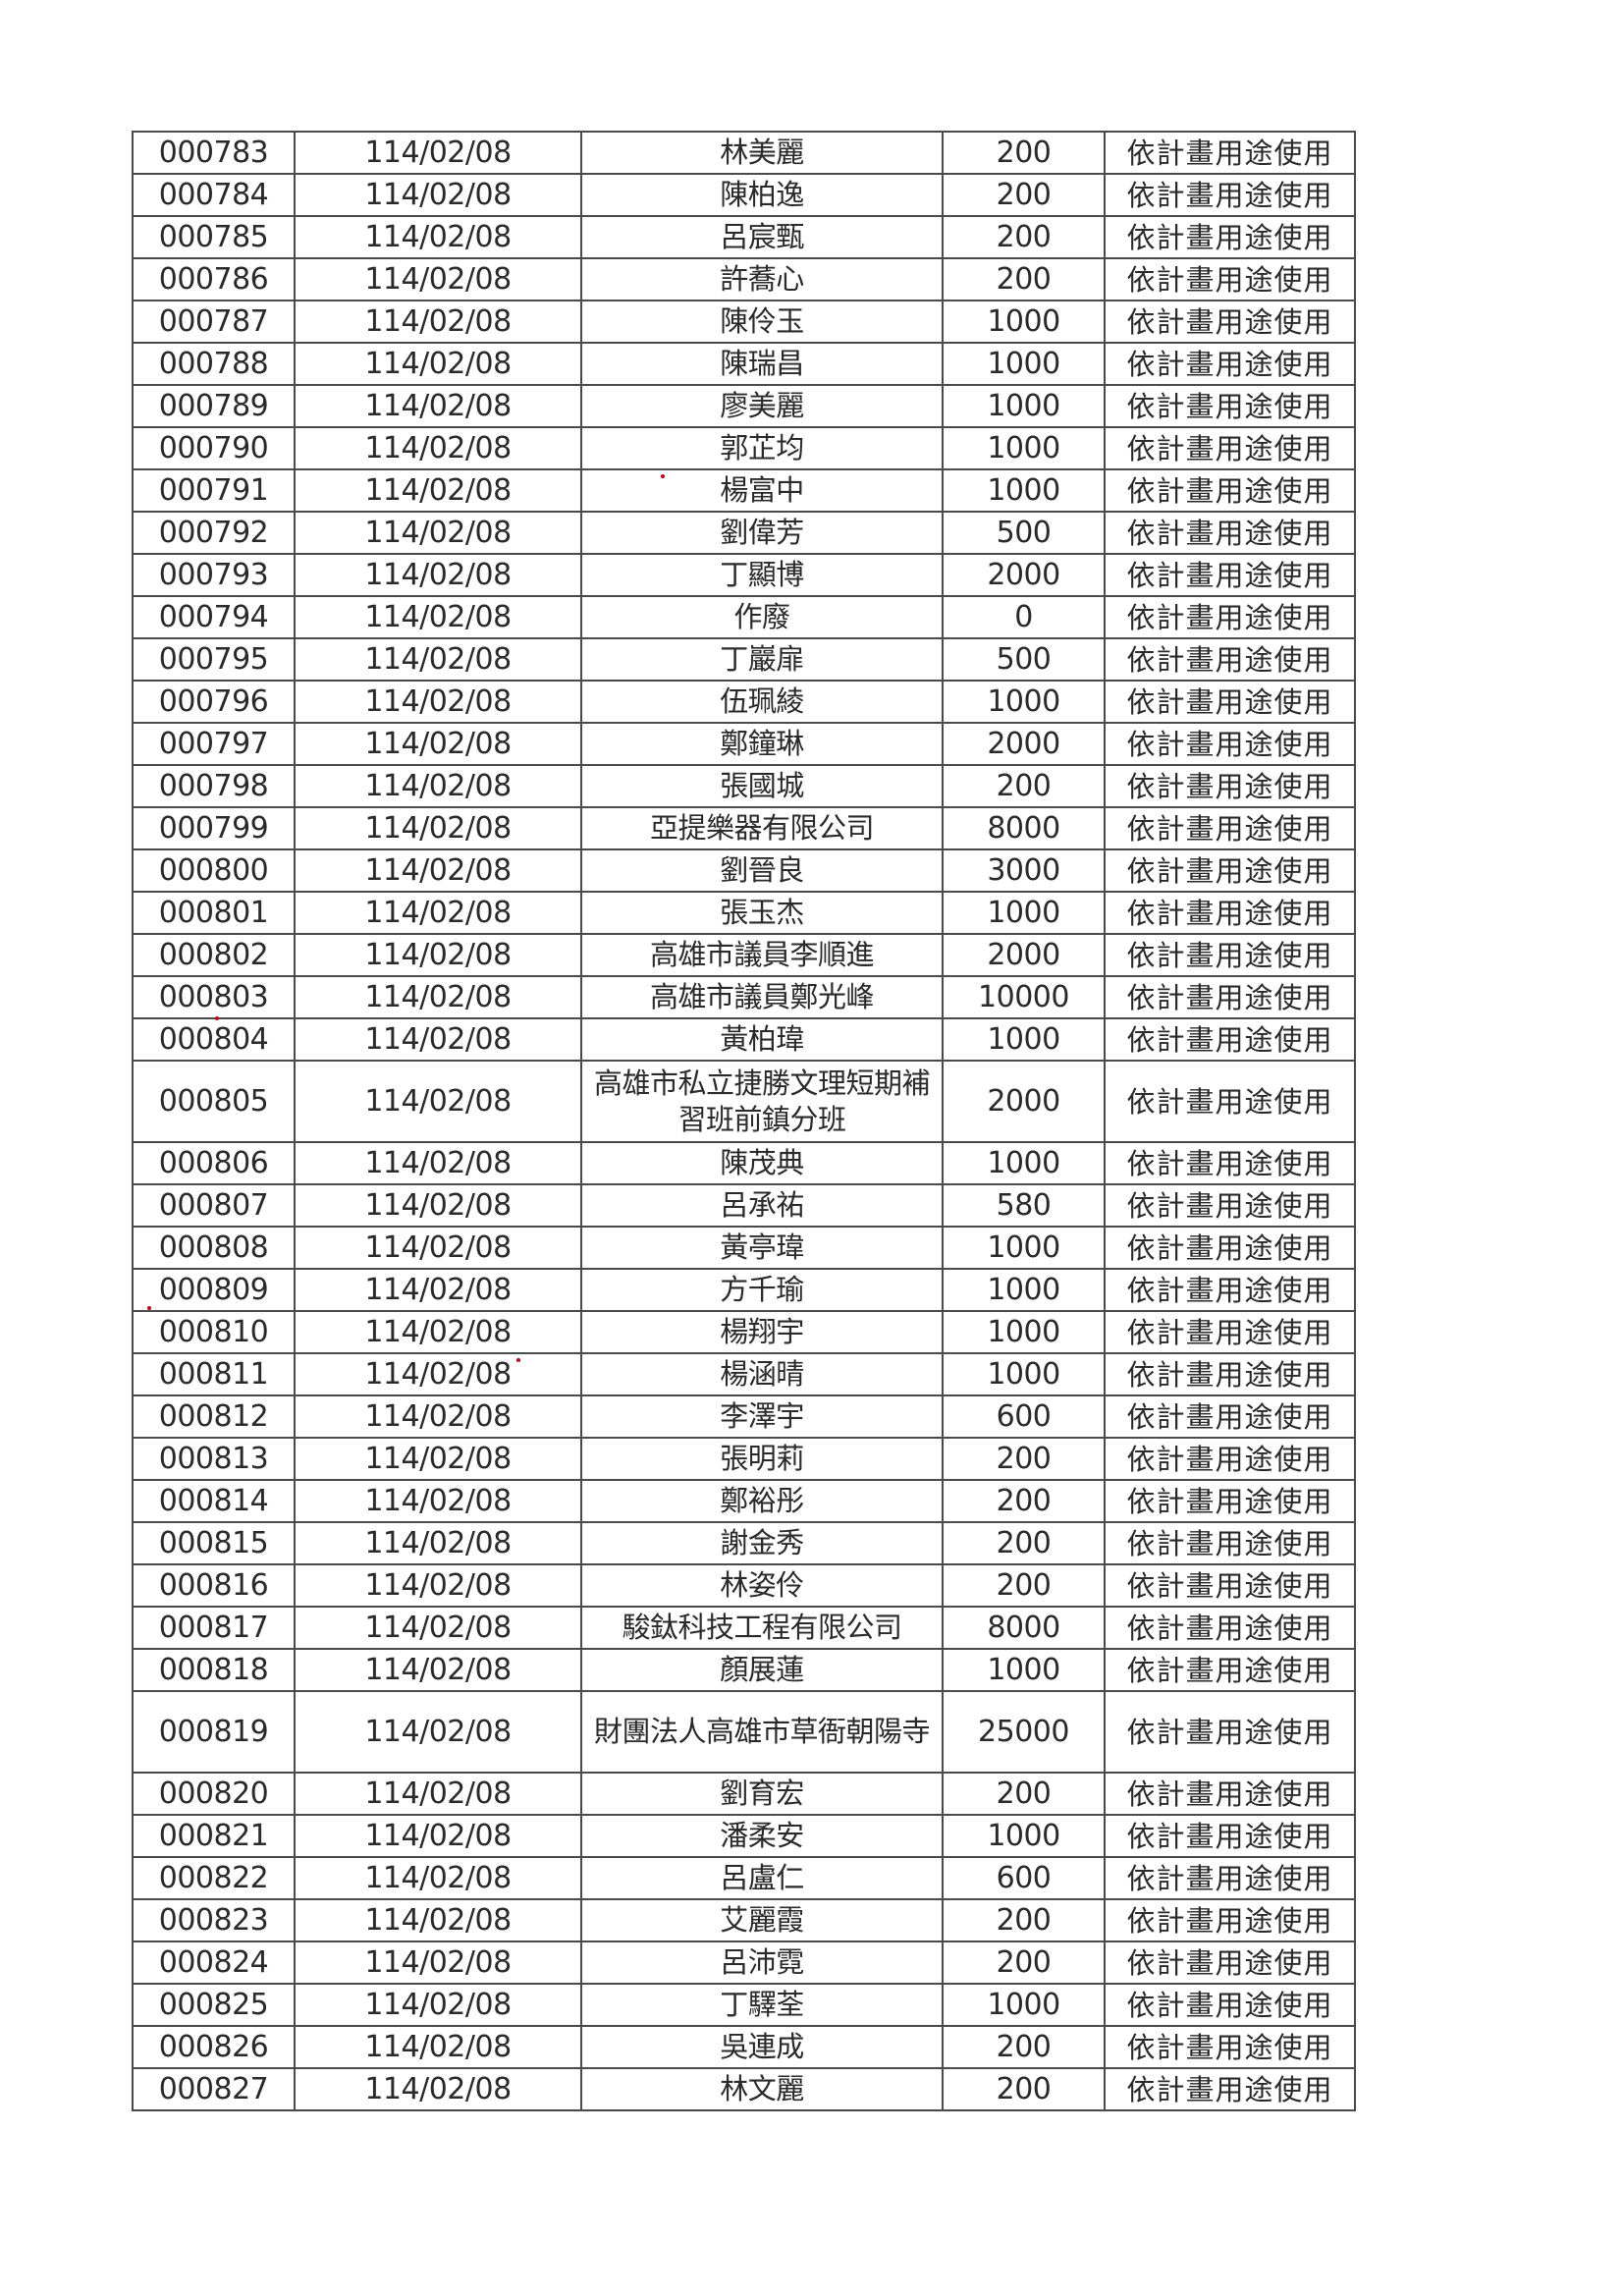 The height and width of the screenshot is (2296, 1623). I want to click on receipt-number-cell: 000804, so click(214, 1039).